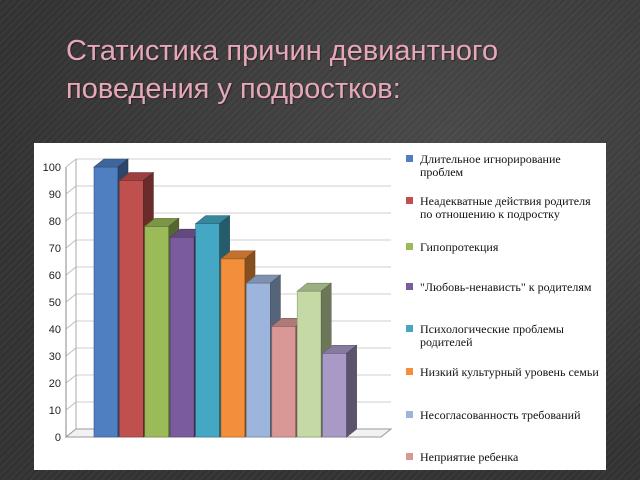 This screenshot has width=640, height=480. What do you see at coordinates (500, 415) in the screenshot?
I see `legend-label: Несогласованность требований` at bounding box center [500, 415].